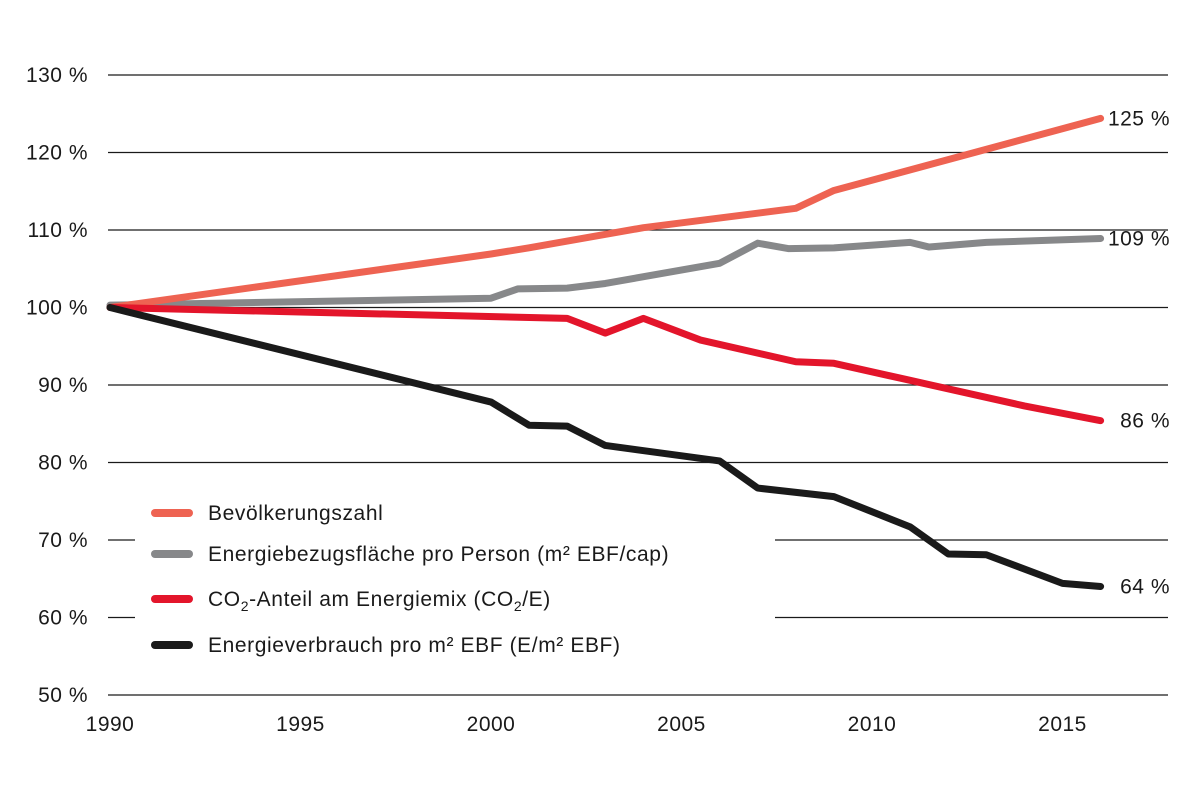  I want to click on y-tick-label: 130 %, so click(57, 75).